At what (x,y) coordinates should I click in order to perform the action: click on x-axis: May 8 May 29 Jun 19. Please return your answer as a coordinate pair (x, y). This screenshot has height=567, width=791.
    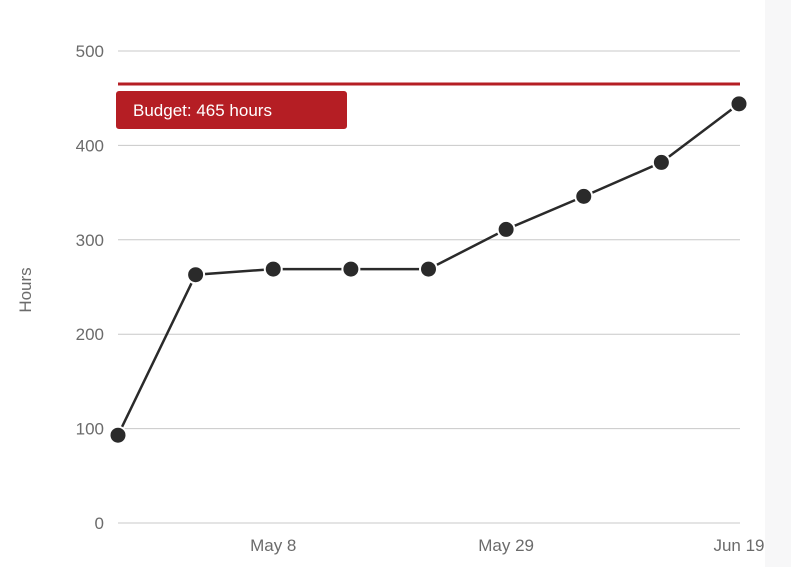
    Looking at the image, I should click on (507, 545).